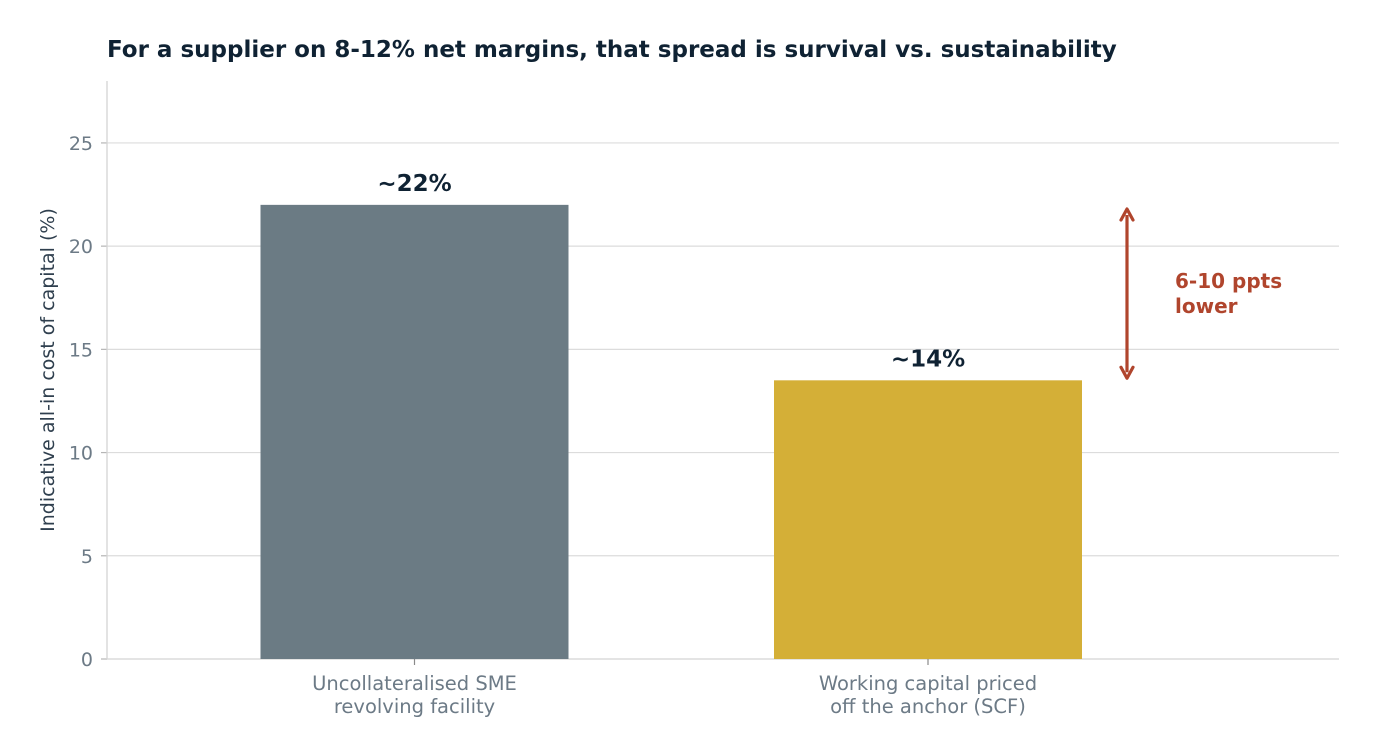  I want to click on y-tick-label-0: 0, so click(87, 660).